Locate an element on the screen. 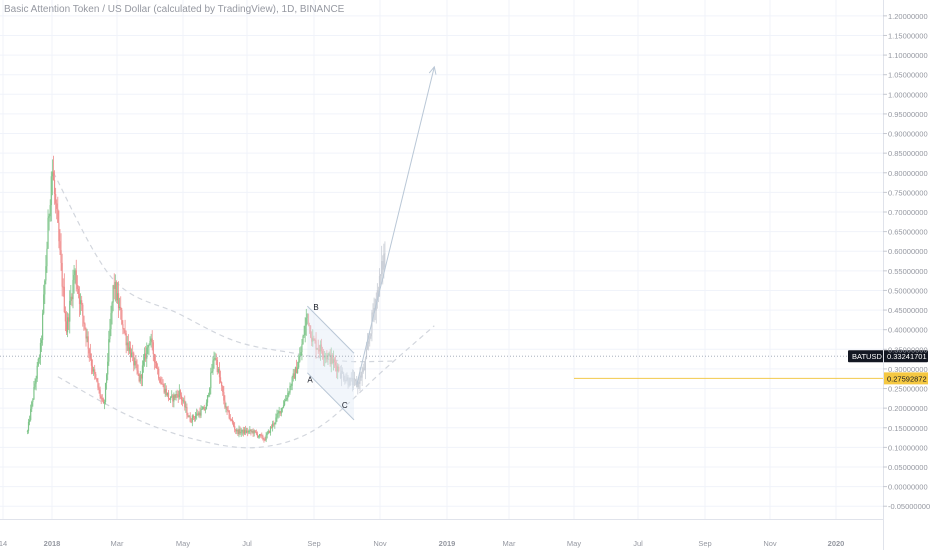 The height and width of the screenshot is (555, 932). current-price-badge is located at coordinates (888, 356).